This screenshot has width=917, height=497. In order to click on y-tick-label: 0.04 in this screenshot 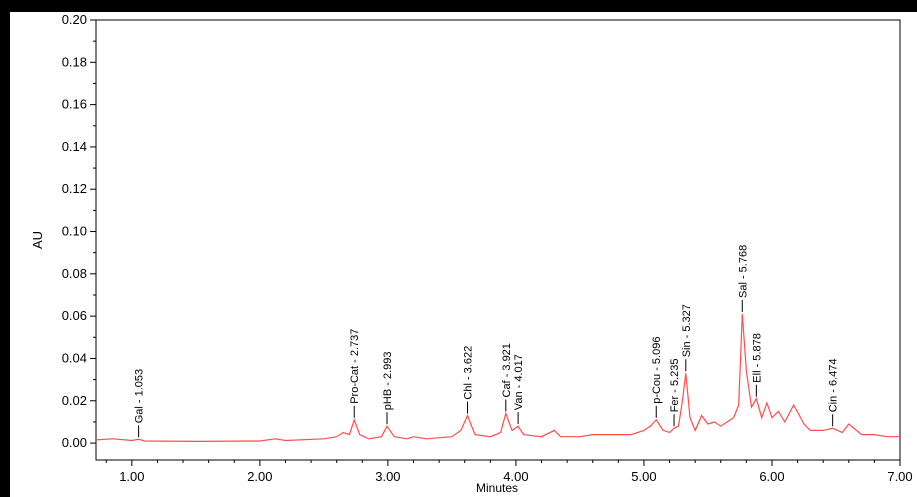, I will do `click(74, 357)`.